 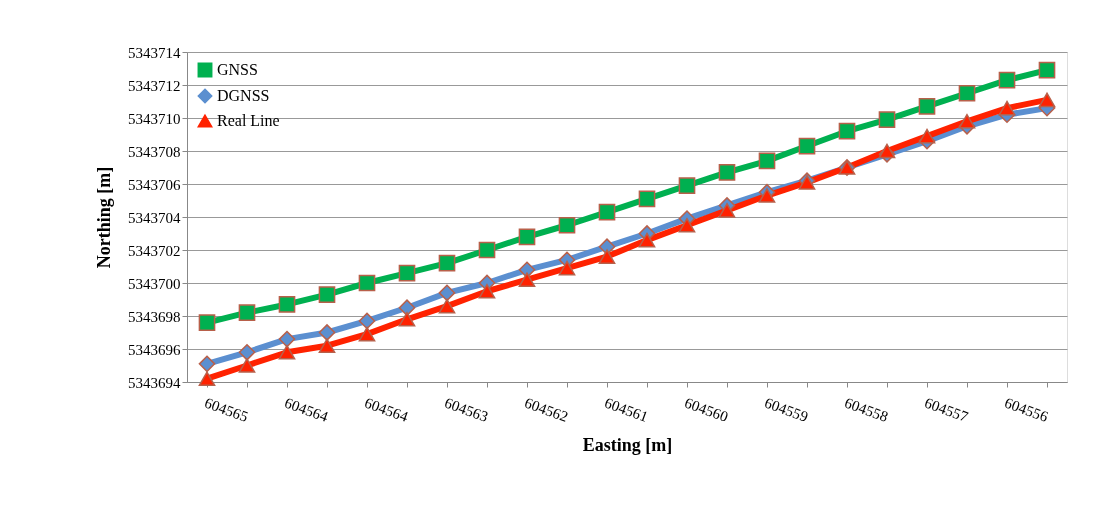 I want to click on y-tick-label: 5343710, so click(x=154, y=118).